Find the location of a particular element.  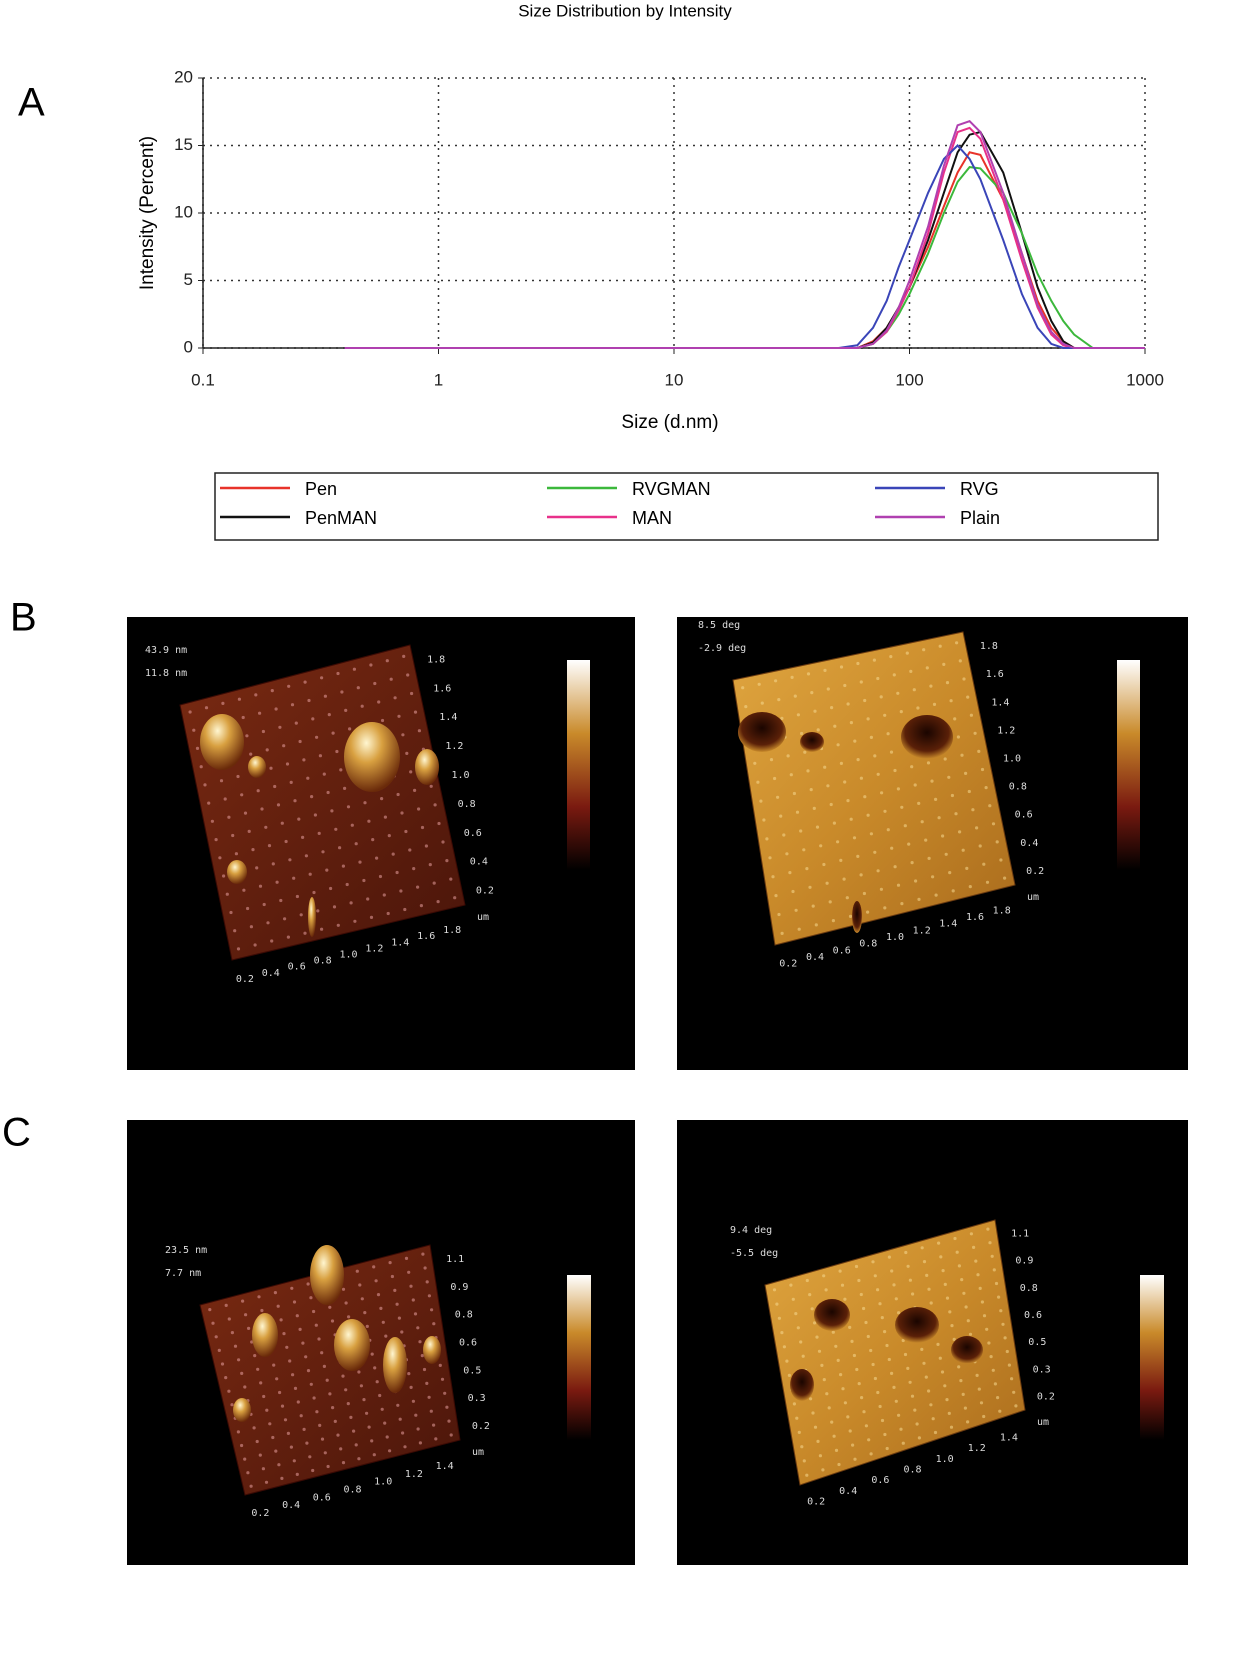

afm-x-tick-label: 1.2 is located at coordinates (977, 1448).